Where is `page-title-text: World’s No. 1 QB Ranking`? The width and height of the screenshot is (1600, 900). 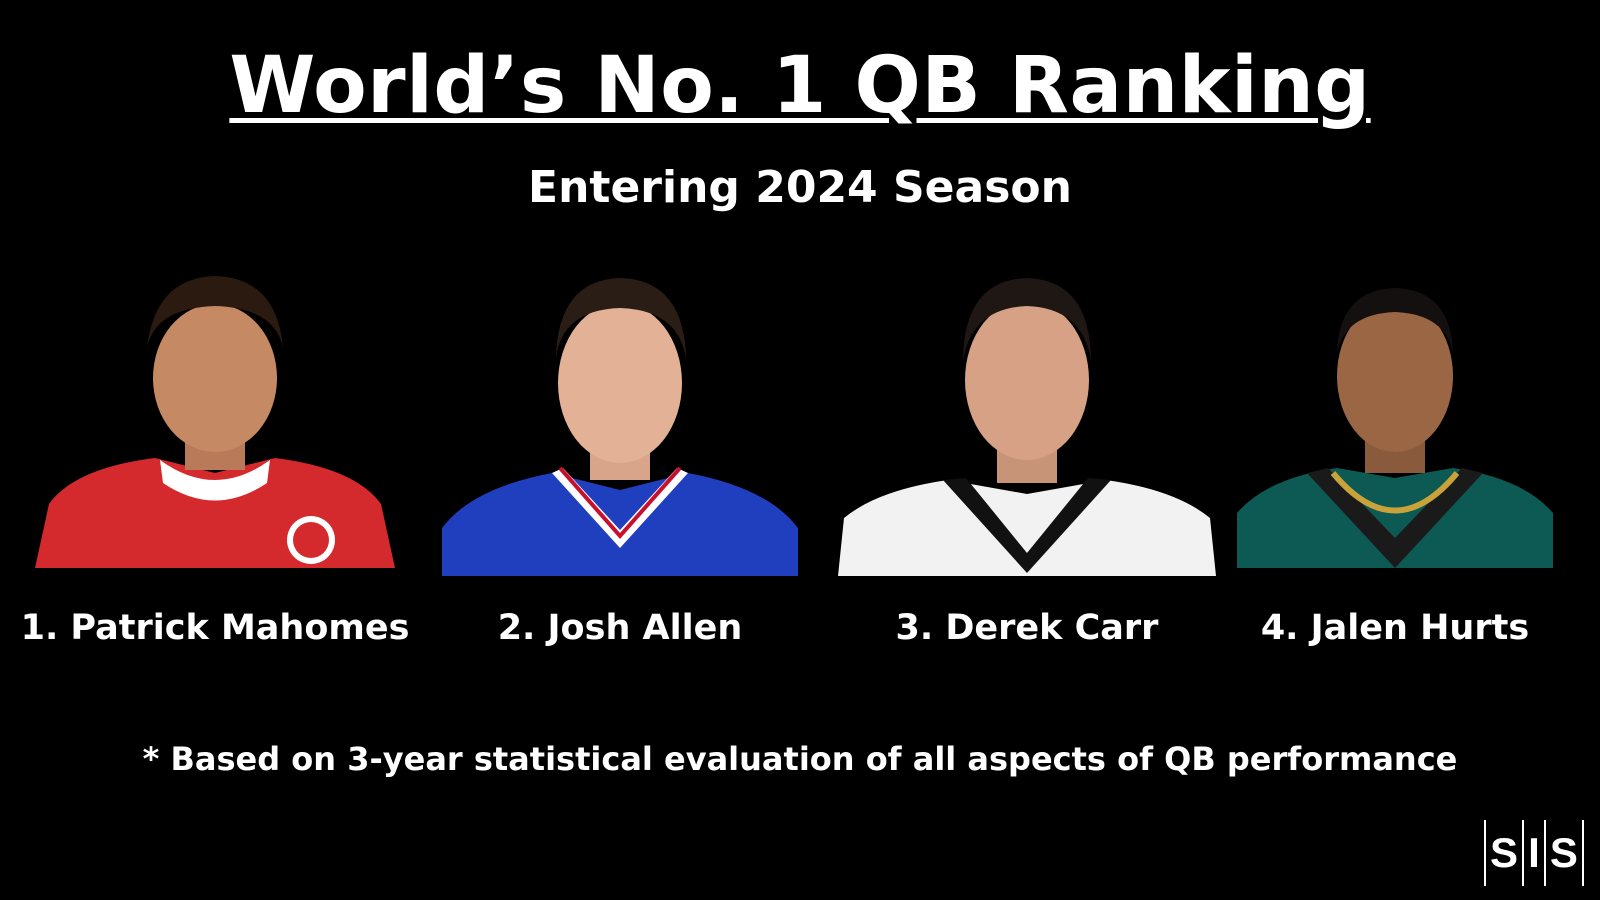 page-title-text: World’s No. 1 QB Ranking is located at coordinates (800, 86).